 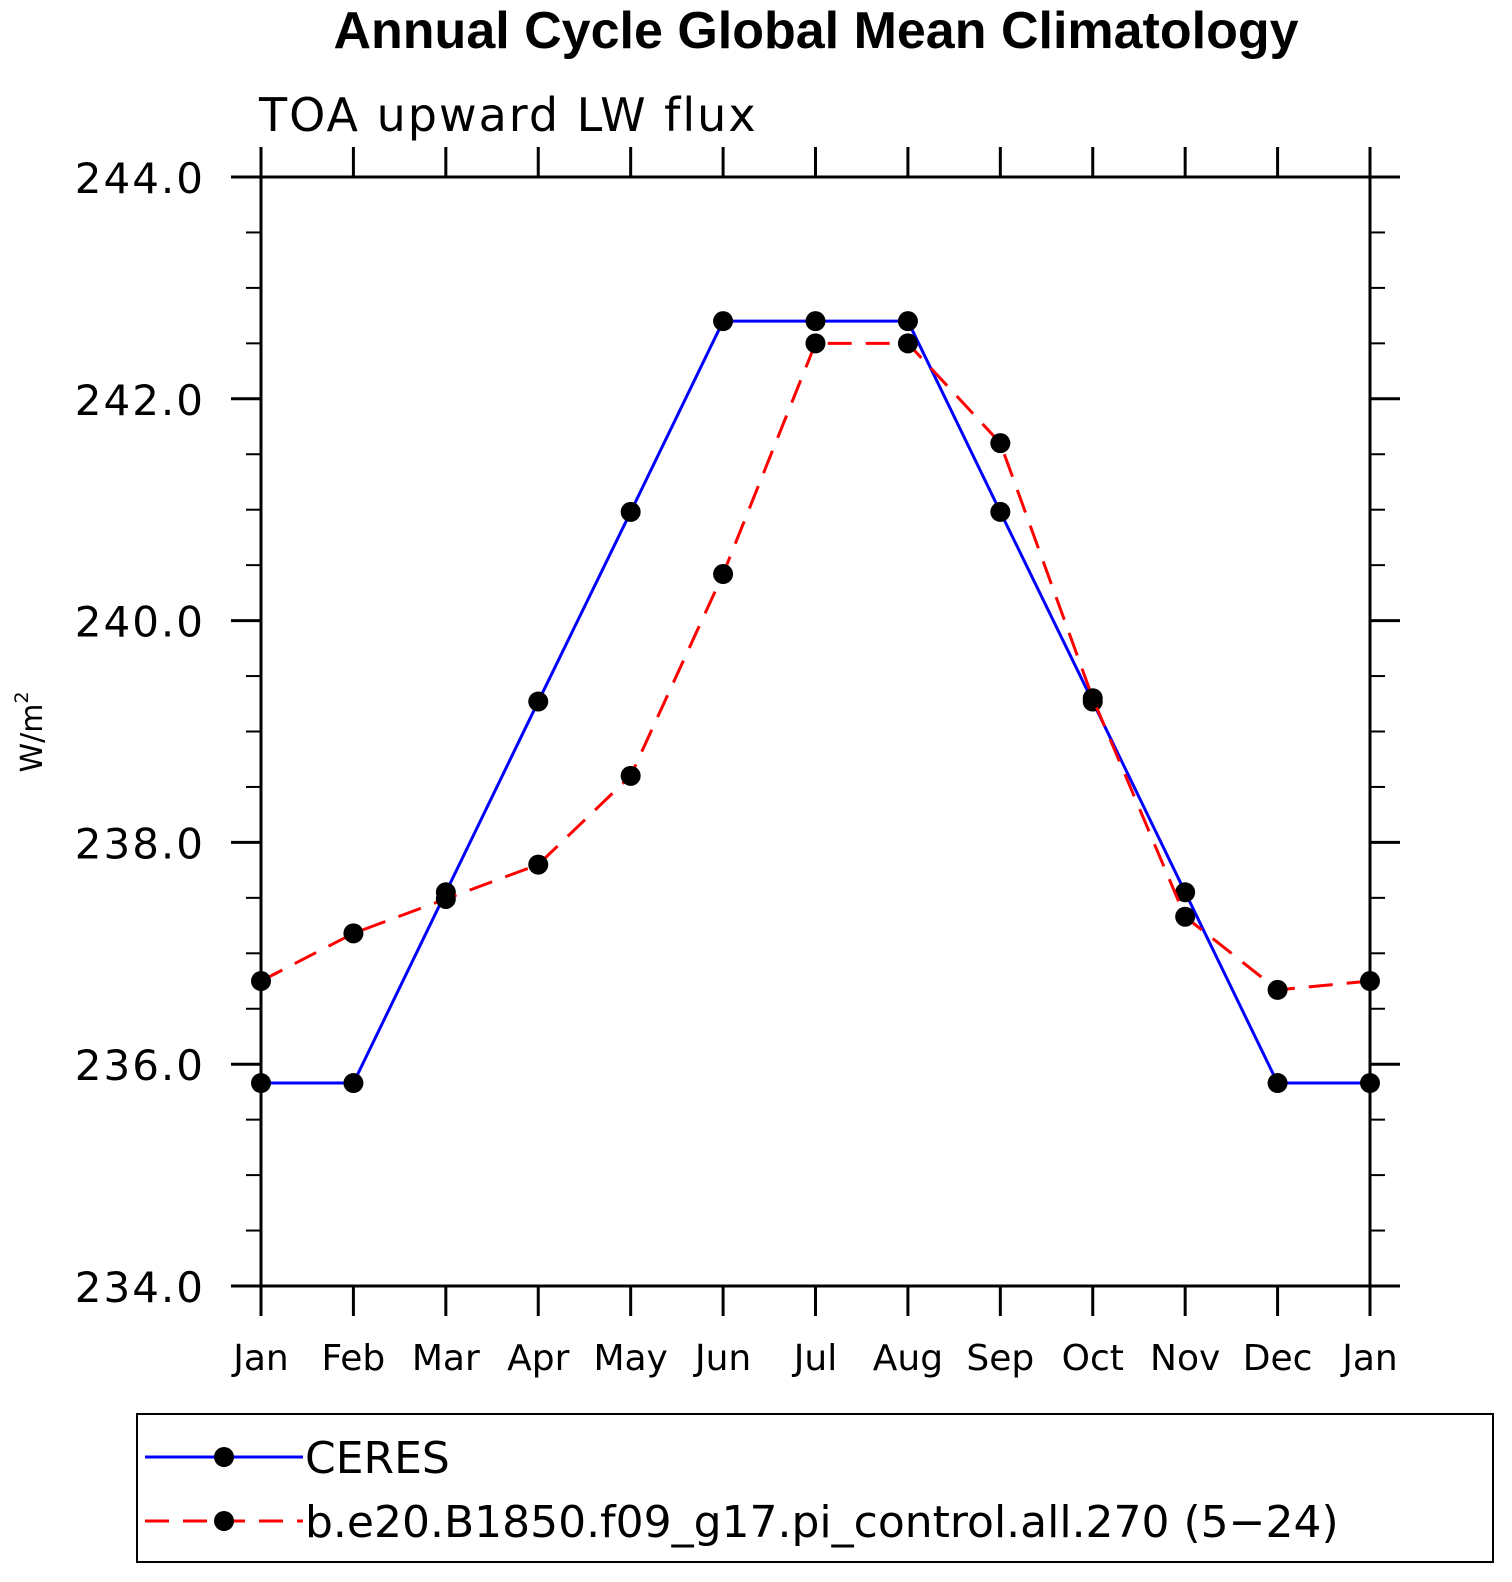 I want to click on x-tick-label: May, so click(x=630, y=1358).